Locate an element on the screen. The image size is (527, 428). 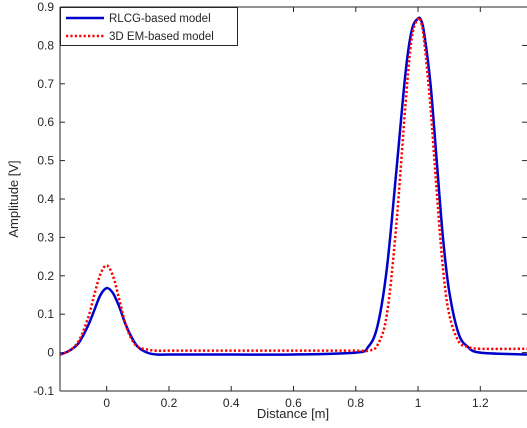
x-tick-label: 1.2 is located at coordinates (480, 403).